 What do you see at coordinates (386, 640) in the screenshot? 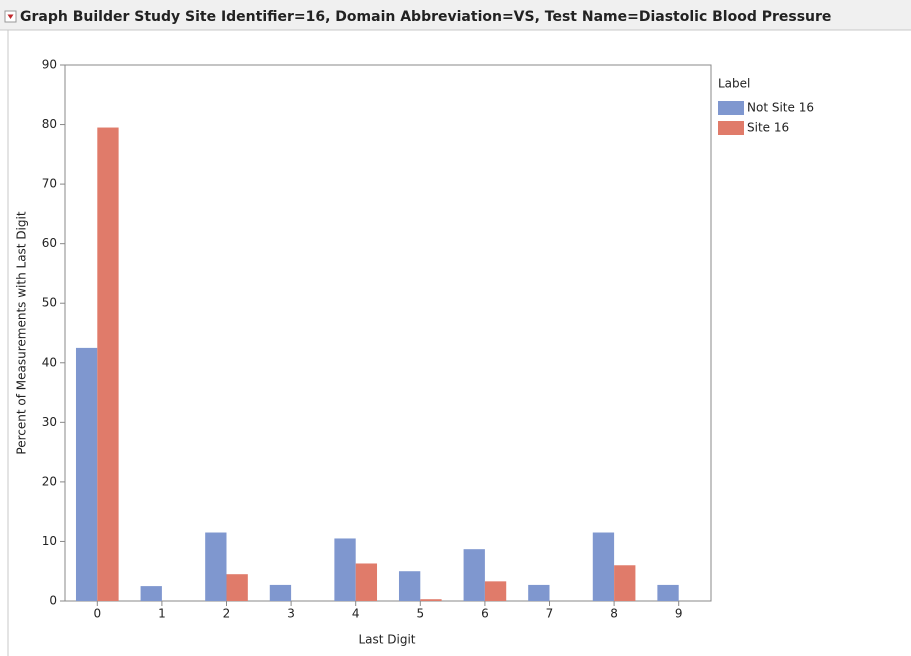
I see `x-axis-label: Last Digit` at bounding box center [386, 640].